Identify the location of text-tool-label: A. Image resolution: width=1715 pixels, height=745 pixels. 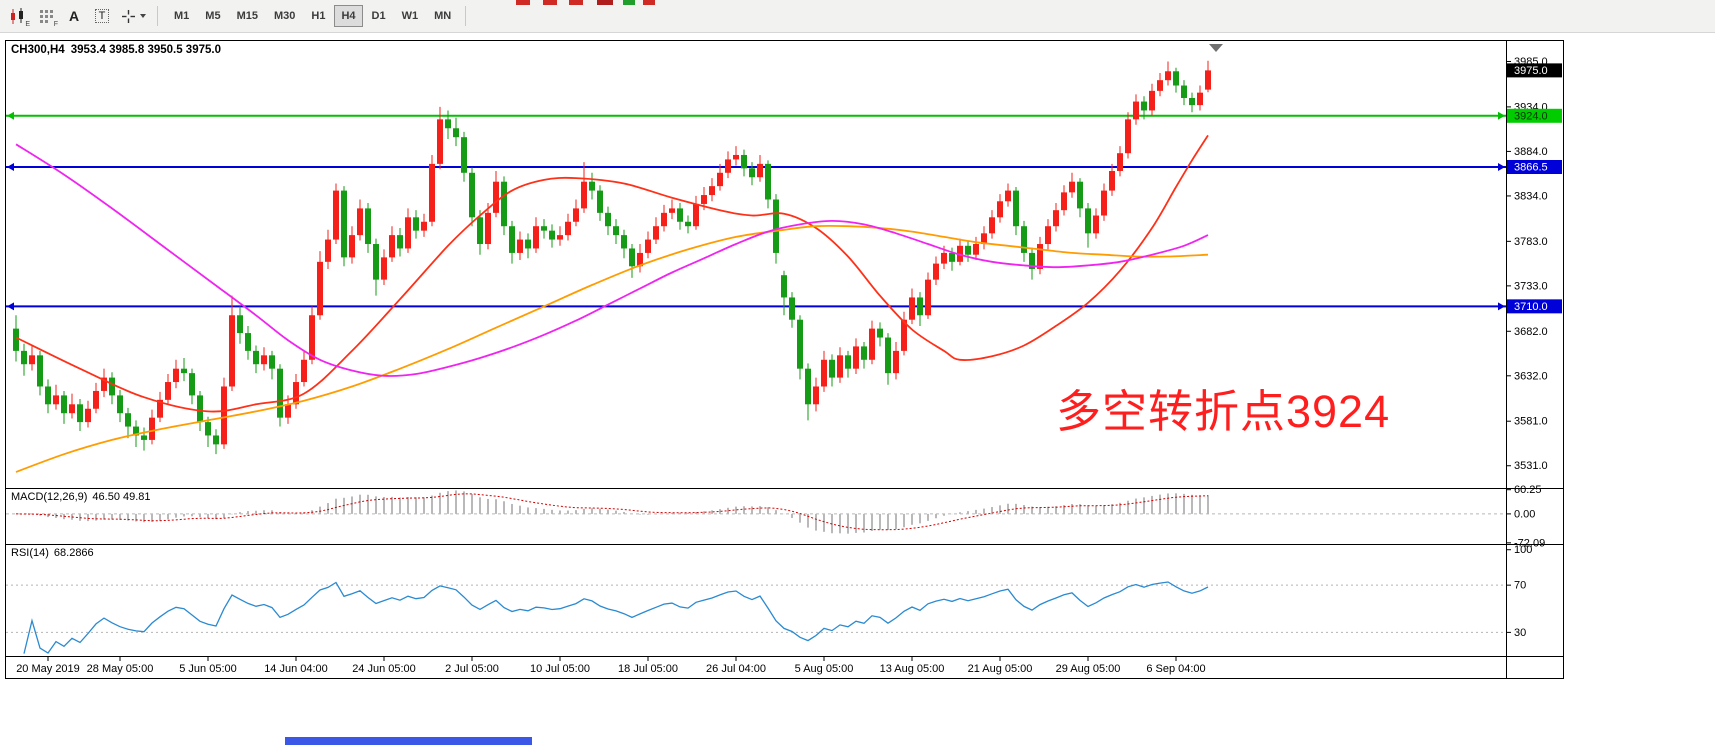
(74, 16).